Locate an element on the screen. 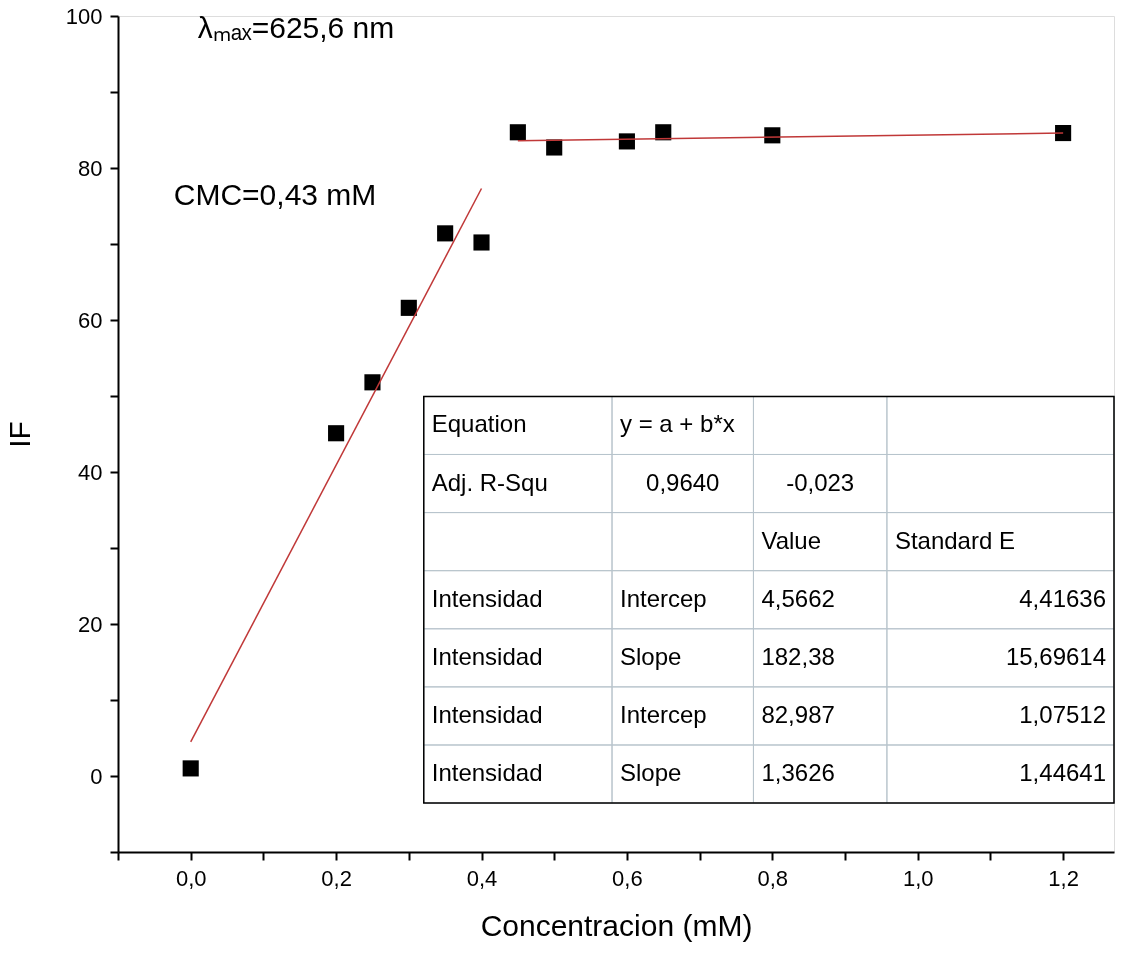 This screenshot has height=954, width=1128. annotation: y = a + b*x is located at coordinates (677, 424).